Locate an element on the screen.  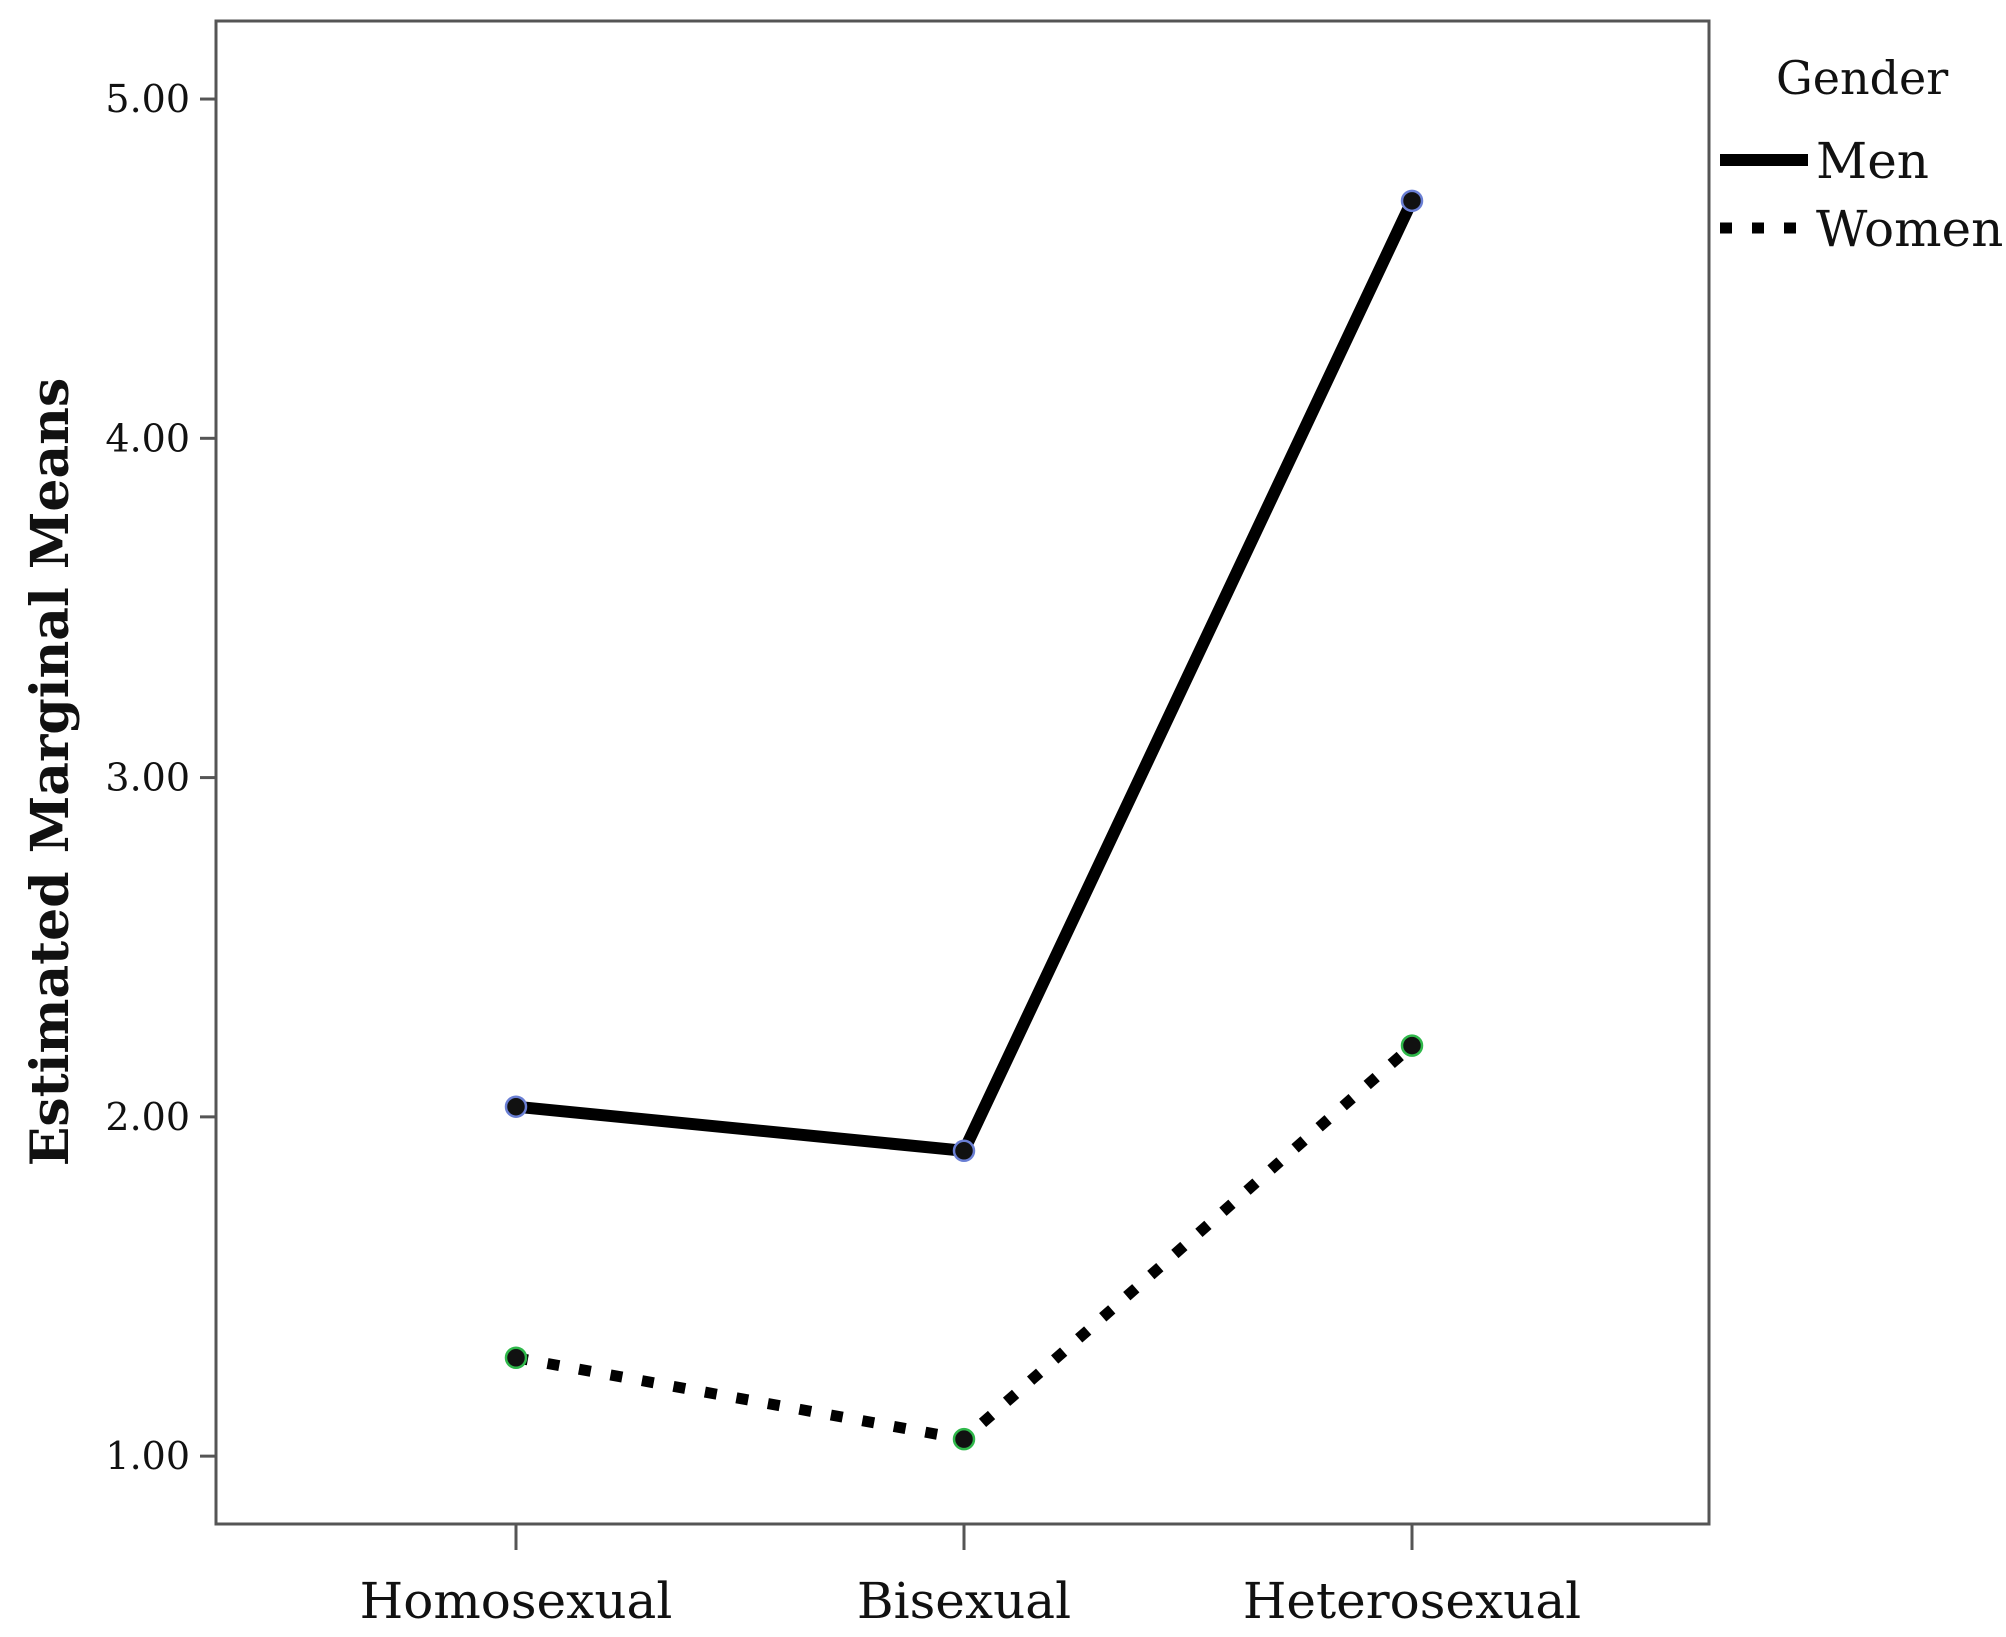
y-tick-label: 3.00 is located at coordinates (147, 778).